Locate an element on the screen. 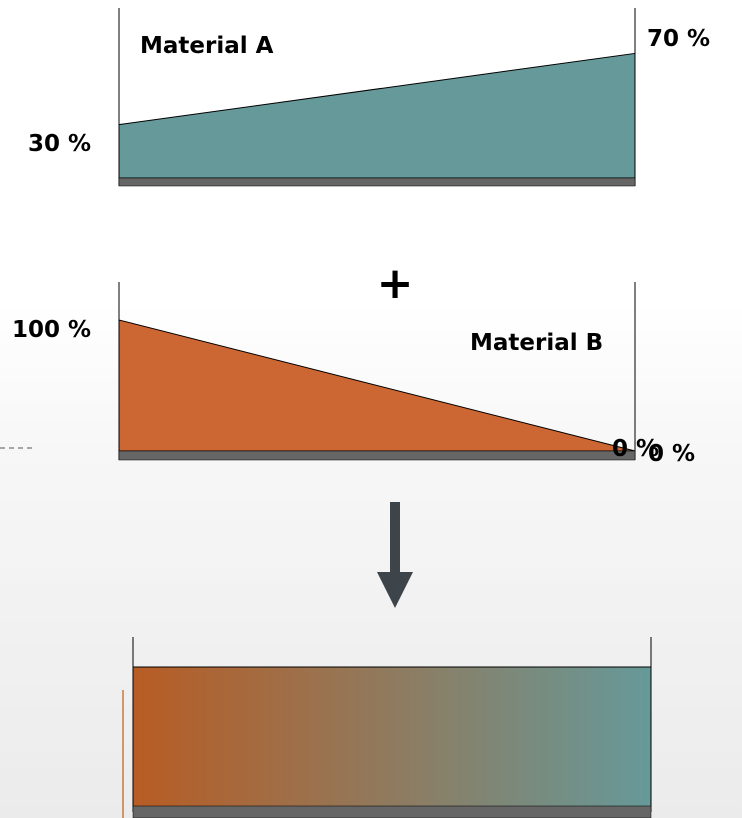  material-b-start-label: 100 % is located at coordinates (51, 330).